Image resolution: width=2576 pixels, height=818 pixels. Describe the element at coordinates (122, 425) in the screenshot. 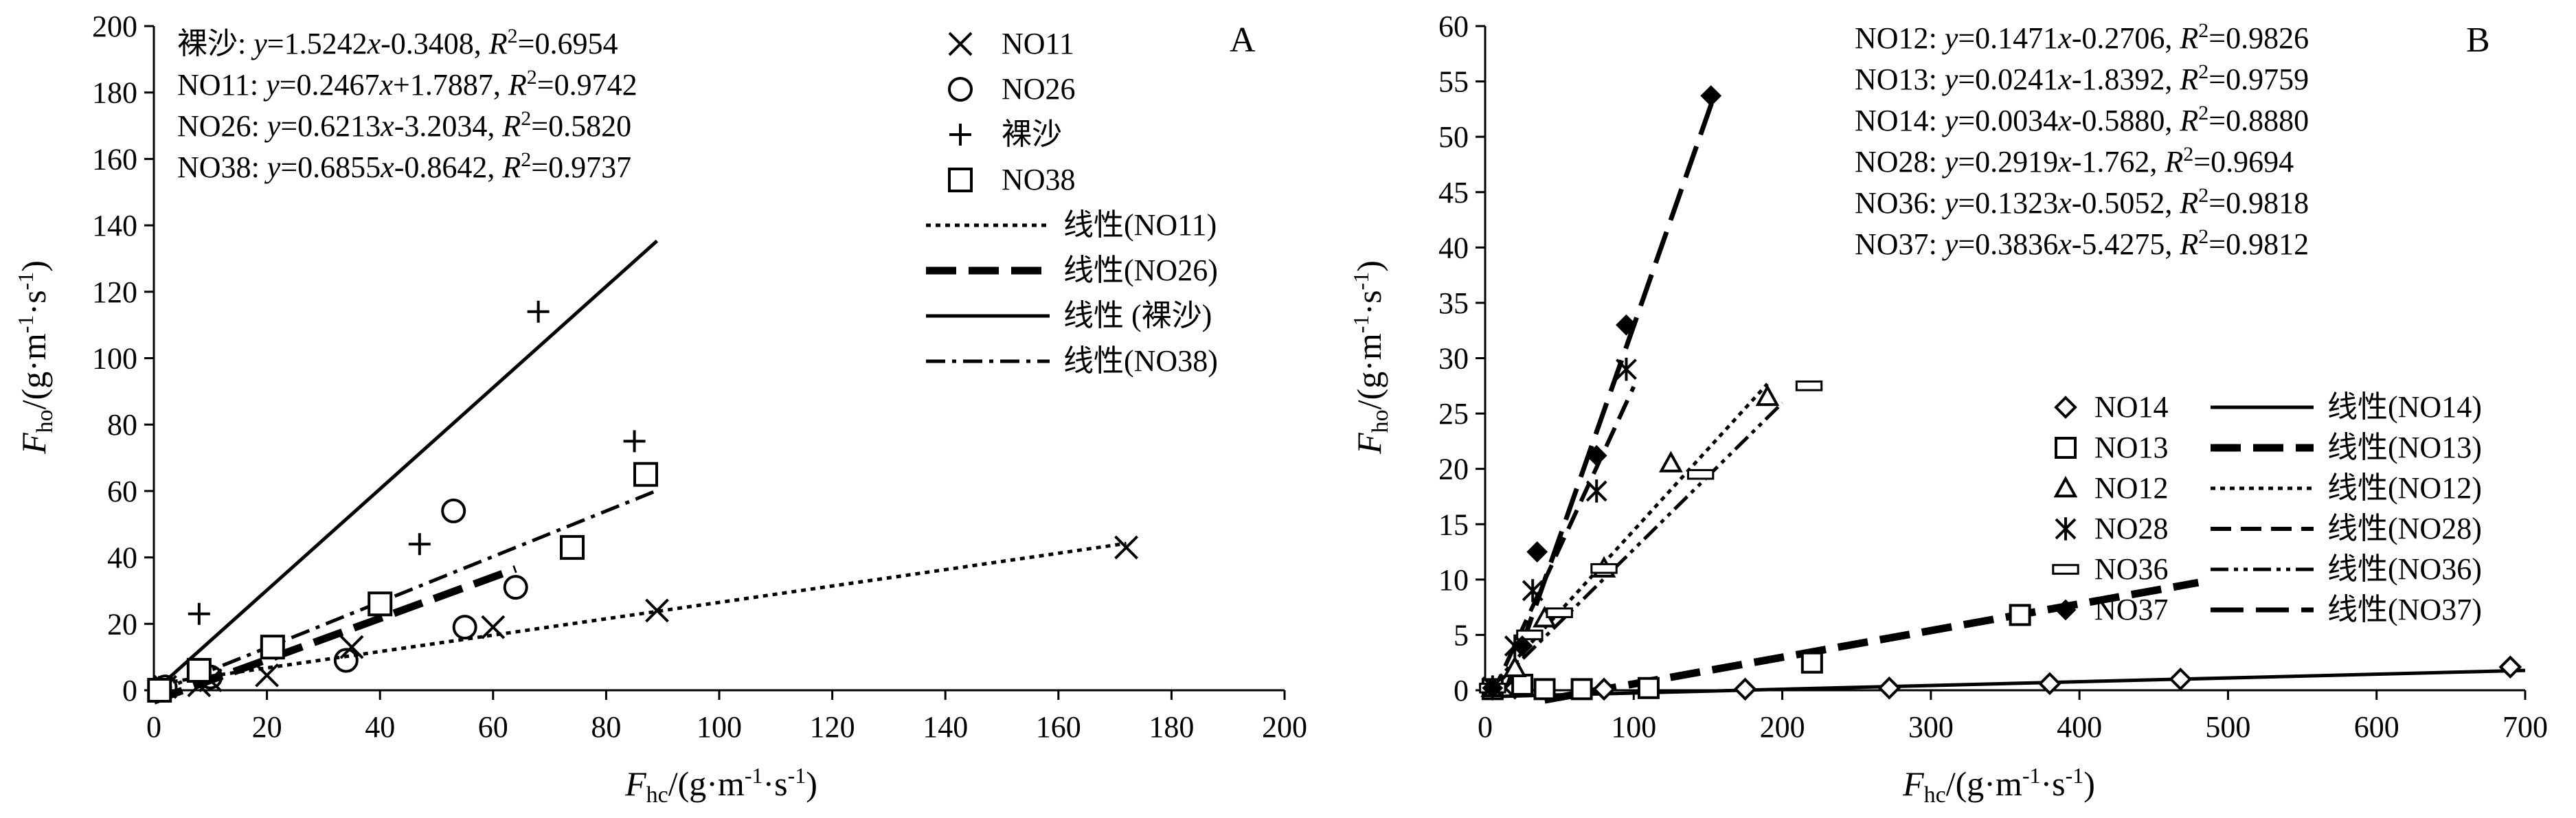

I see `y-tick-label: 80` at that location.